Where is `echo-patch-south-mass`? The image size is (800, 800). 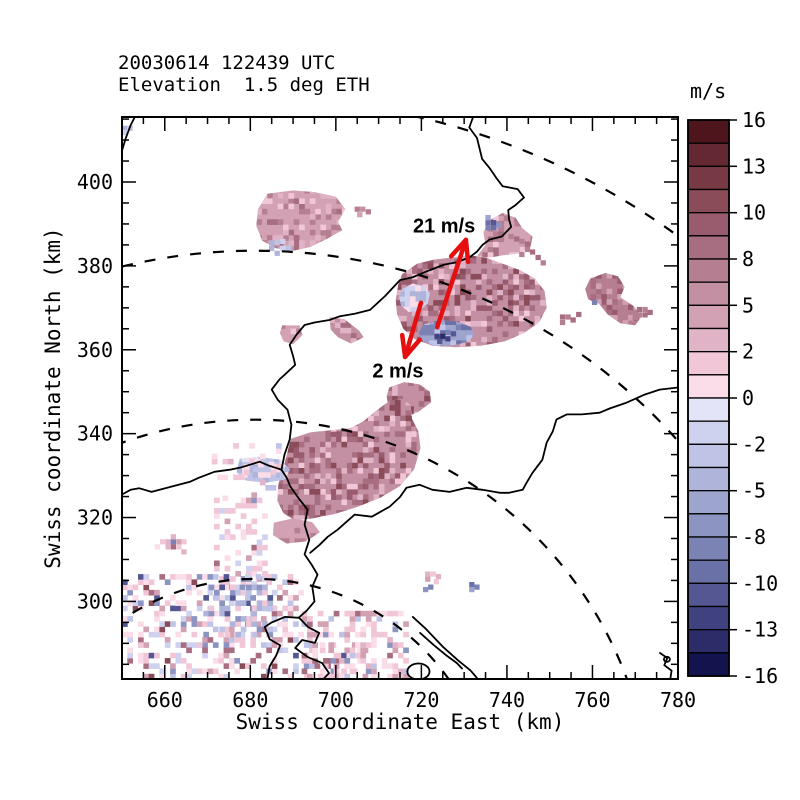 echo-patch-south-mass is located at coordinates (349, 459).